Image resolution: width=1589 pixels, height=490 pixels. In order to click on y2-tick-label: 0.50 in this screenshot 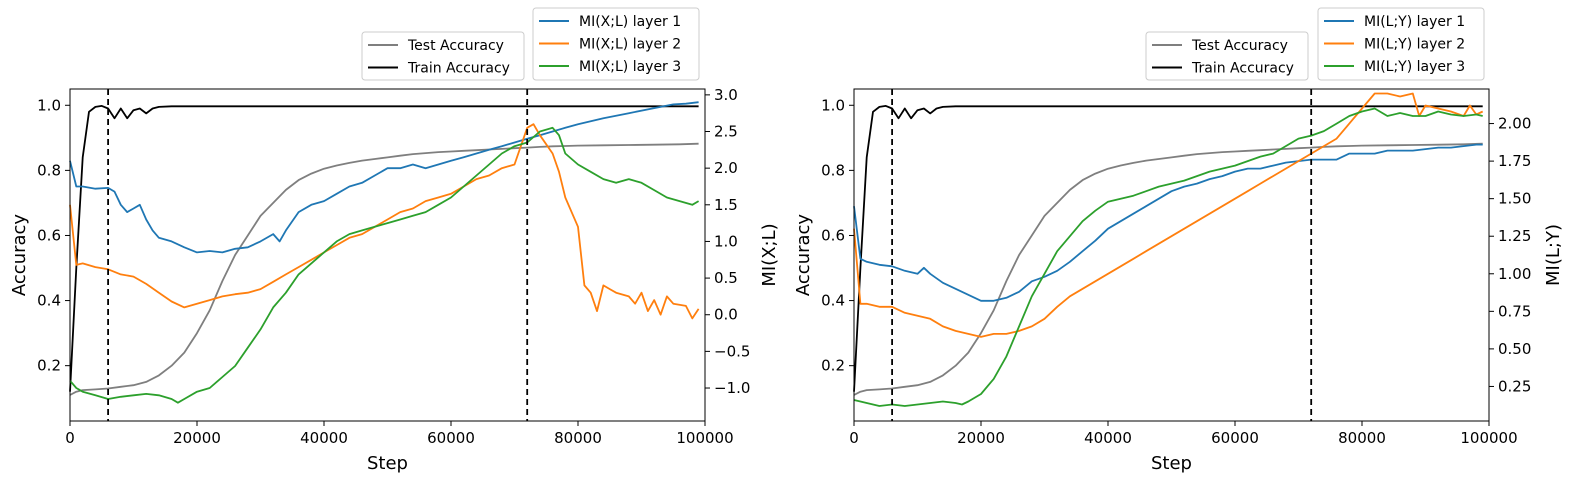, I will do `click(1514, 349)`.